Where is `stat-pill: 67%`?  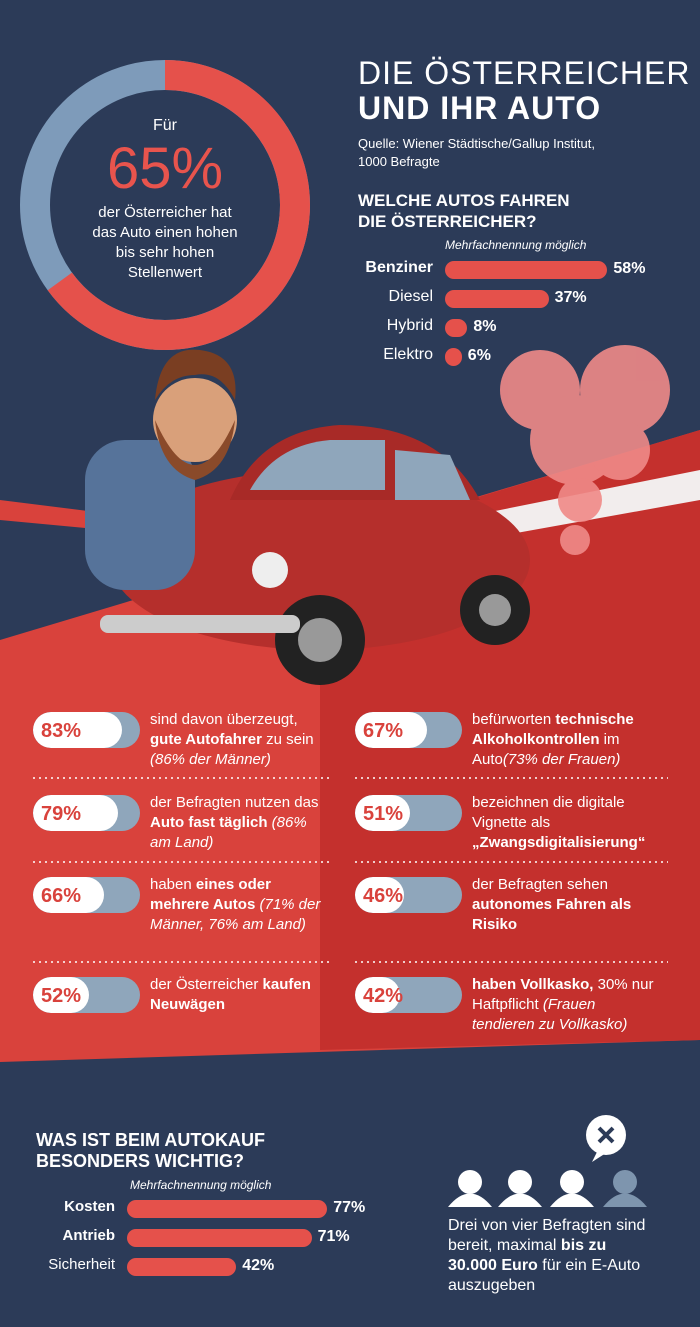 stat-pill: 67% is located at coordinates (408, 730).